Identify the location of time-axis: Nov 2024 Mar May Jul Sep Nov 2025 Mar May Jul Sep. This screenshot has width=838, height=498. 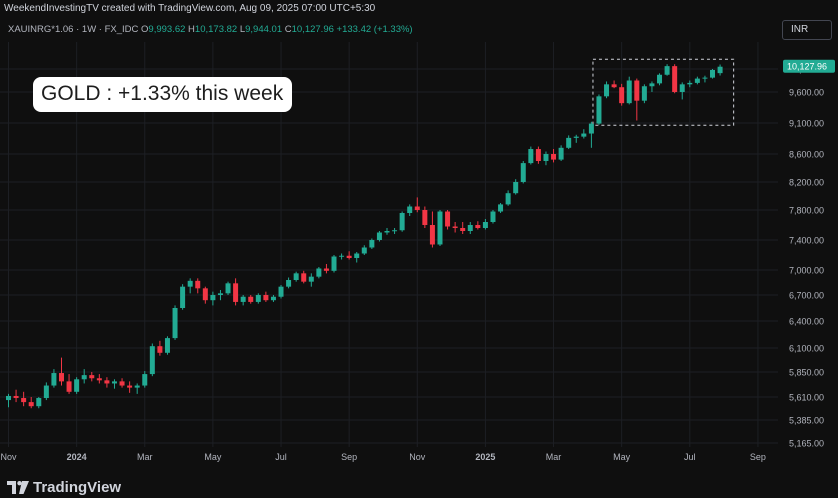
(382, 457).